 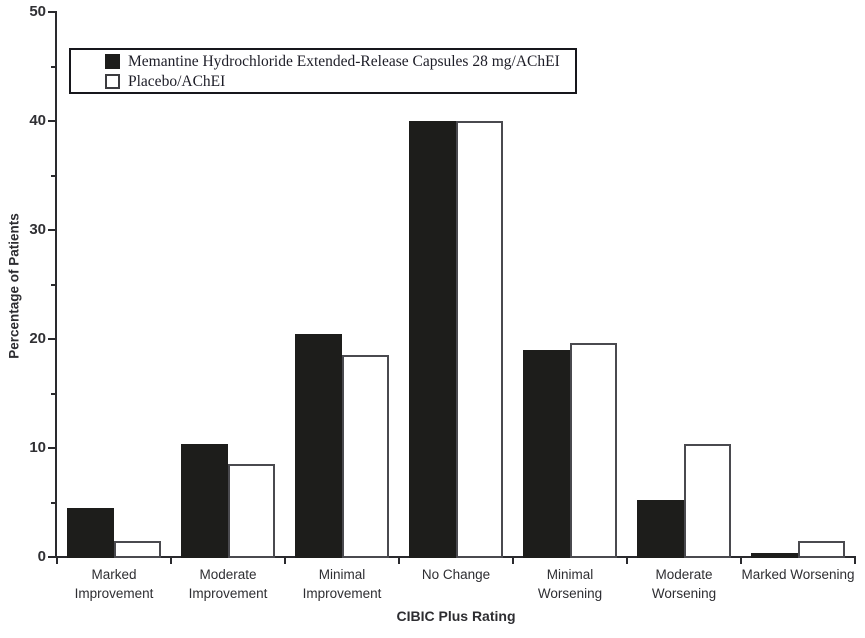 I want to click on y-tick-label: 30, so click(x=37, y=229).